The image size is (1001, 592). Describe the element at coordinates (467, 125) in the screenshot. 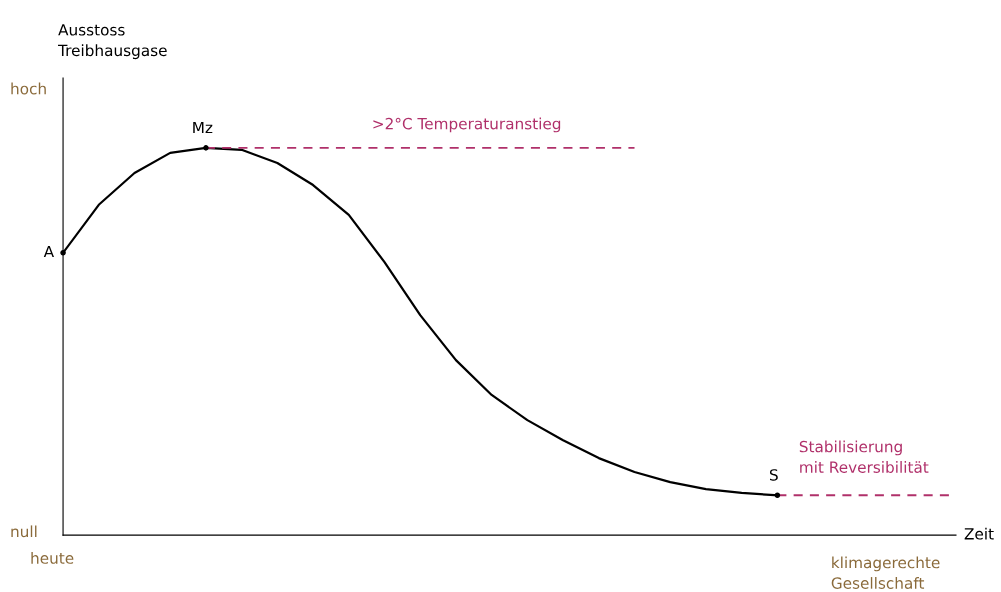

I see `series-label: >2°C Temperaturanstieg` at that location.